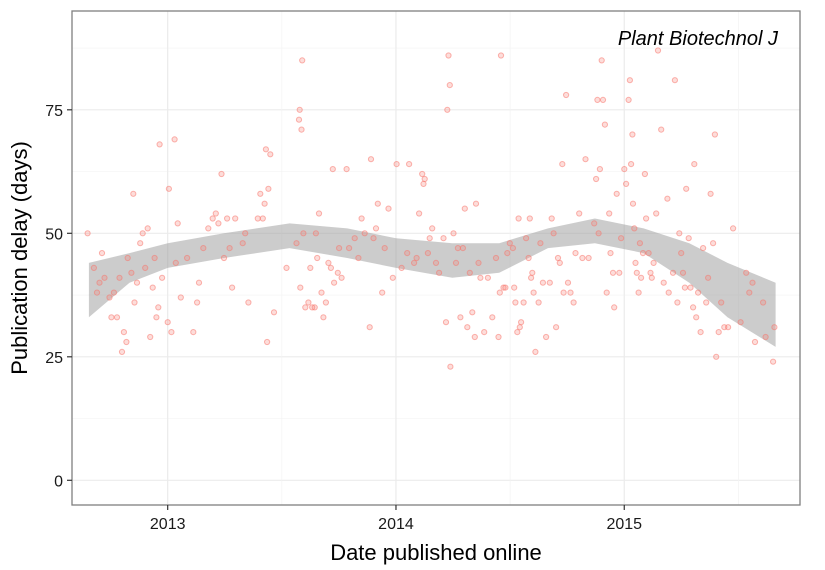  Describe the element at coordinates (396, 524) in the screenshot. I see `x-tick-label: 2014` at that location.